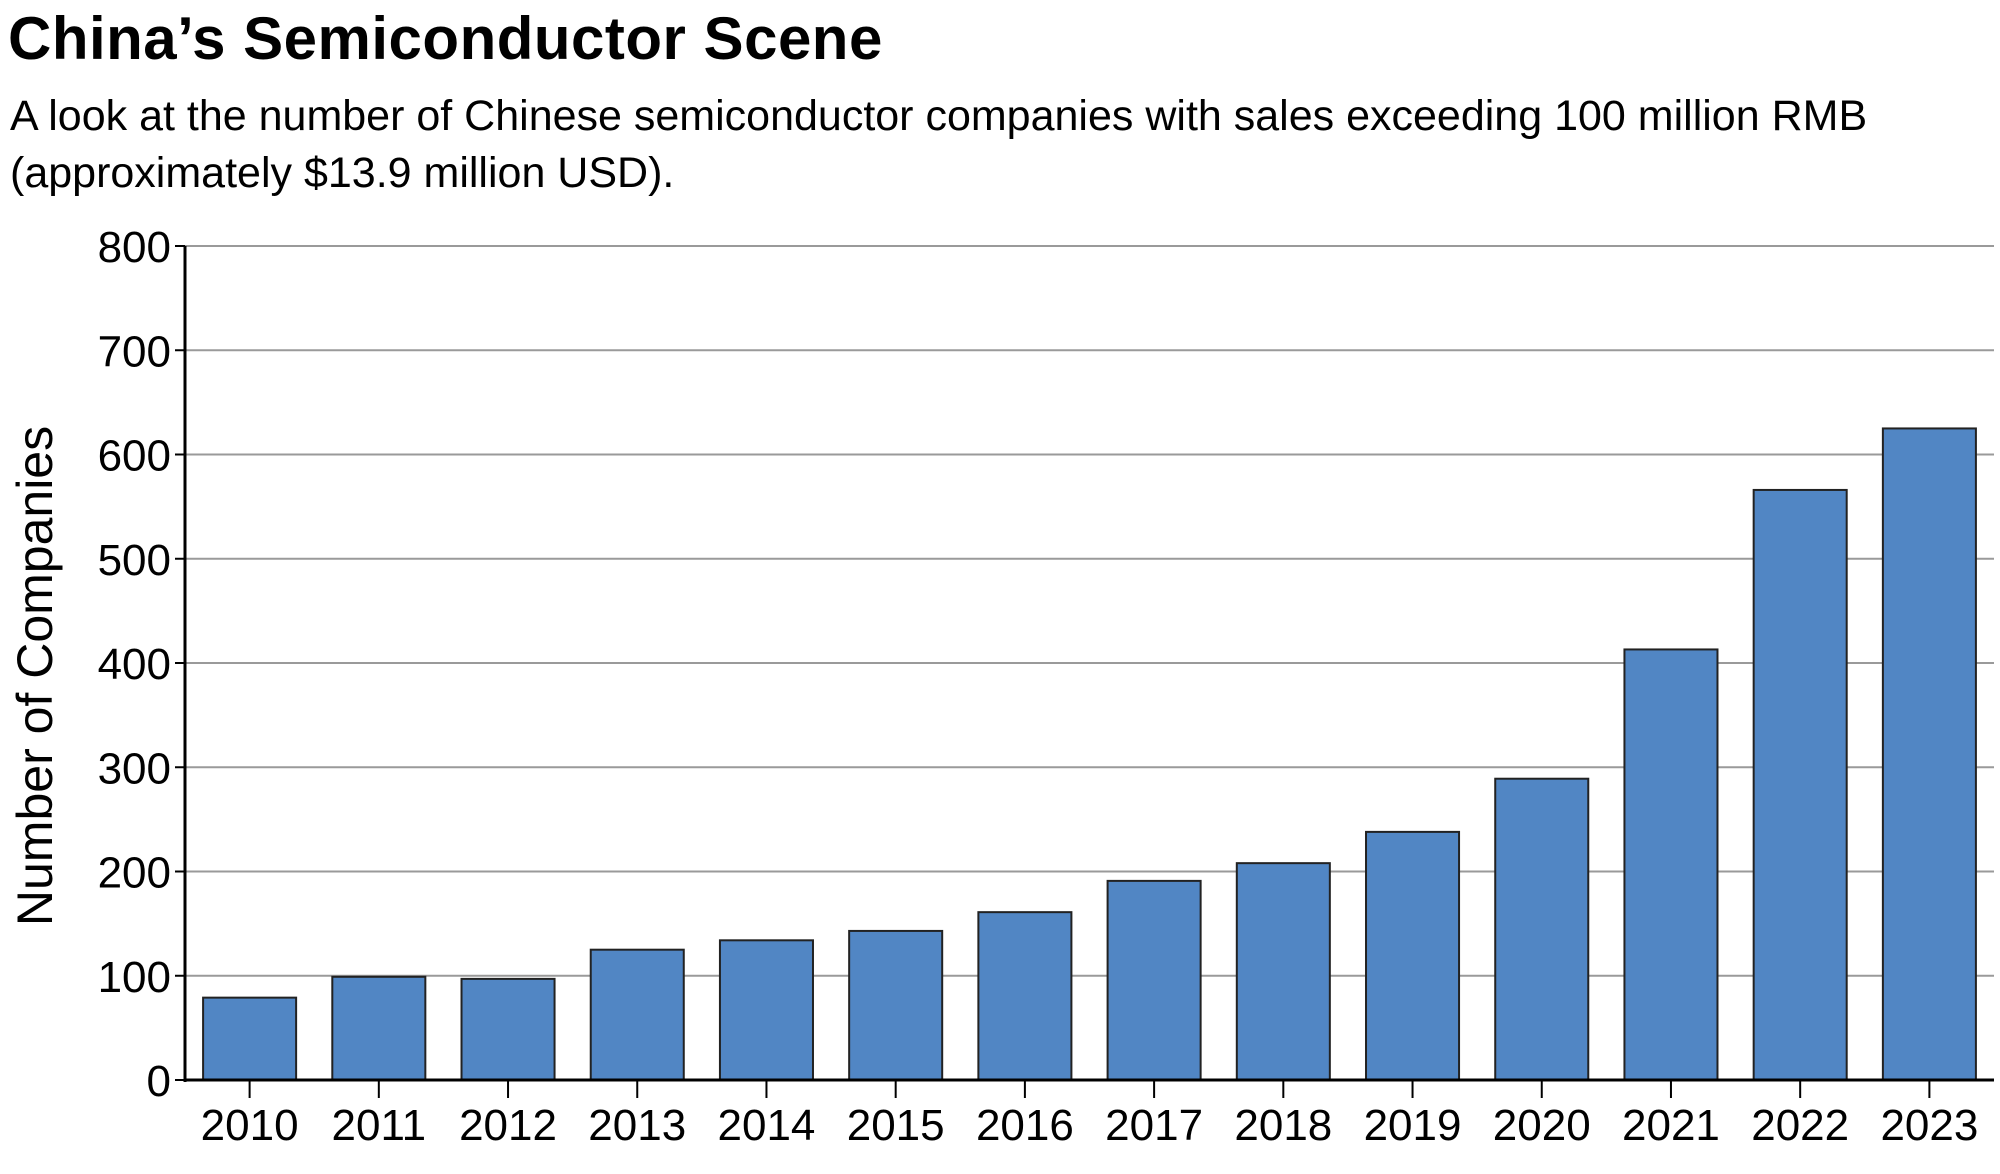  Describe the element at coordinates (1413, 956) in the screenshot. I see `bar-2019` at that location.